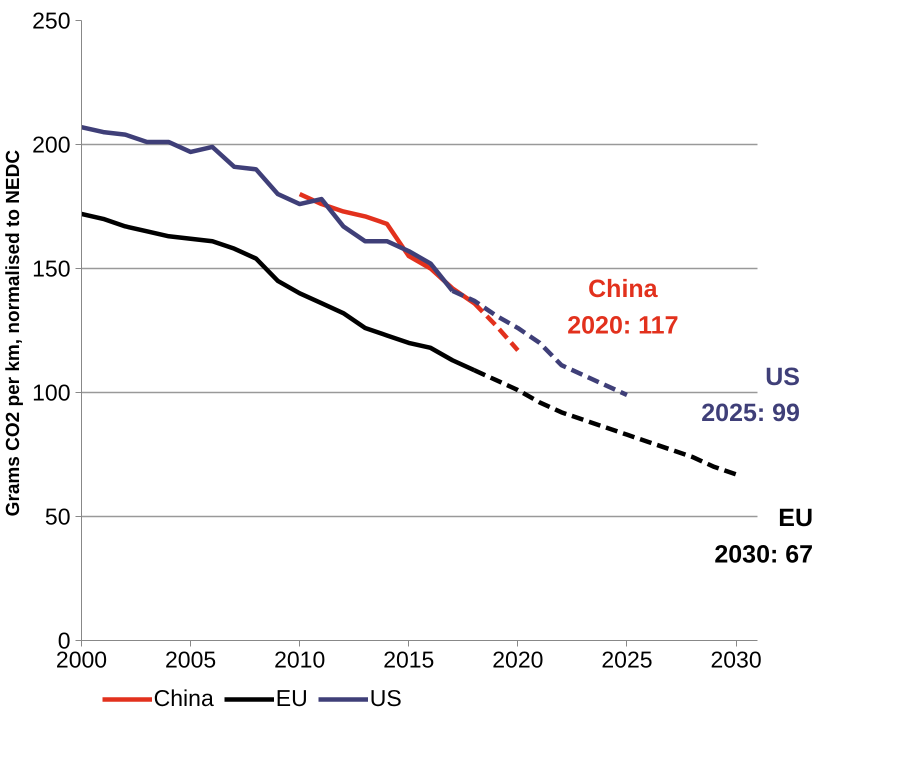 This screenshot has width=911, height=768. Describe the element at coordinates (627, 659) in the screenshot. I see `x-tick-label: 2025` at that location.